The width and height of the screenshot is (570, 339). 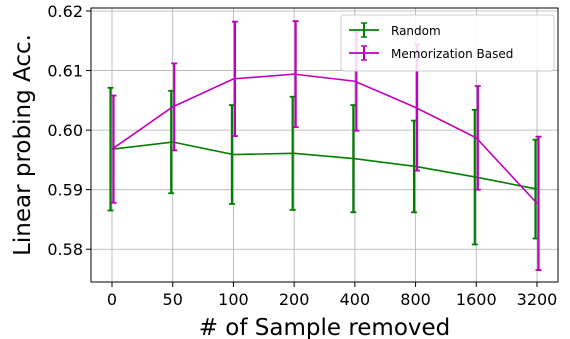 I want to click on x-tick-label: 400, so click(x=355, y=299).